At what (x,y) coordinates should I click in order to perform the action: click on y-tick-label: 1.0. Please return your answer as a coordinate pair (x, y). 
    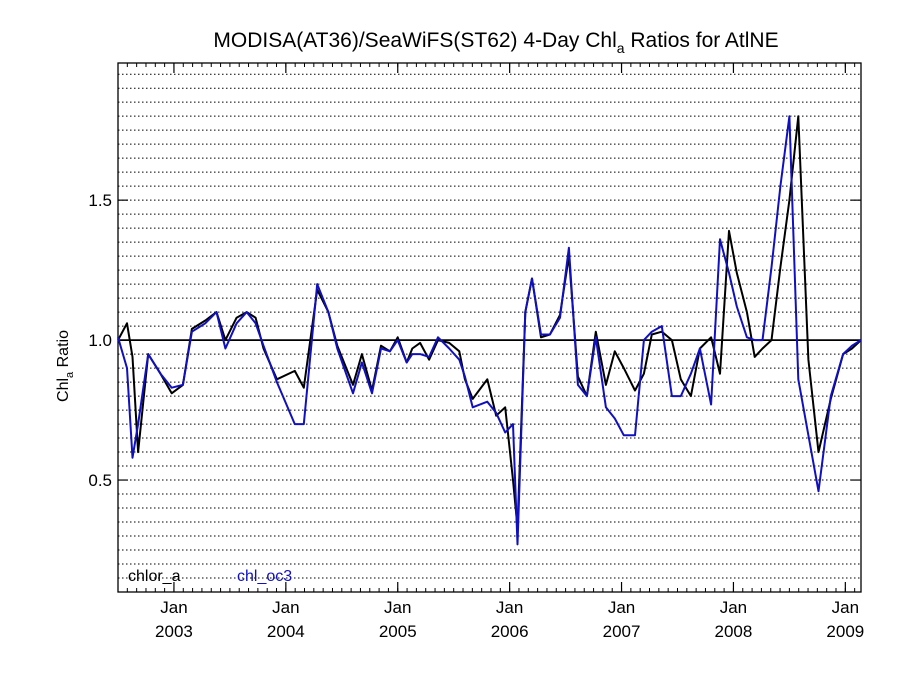
    Looking at the image, I should click on (100, 340).